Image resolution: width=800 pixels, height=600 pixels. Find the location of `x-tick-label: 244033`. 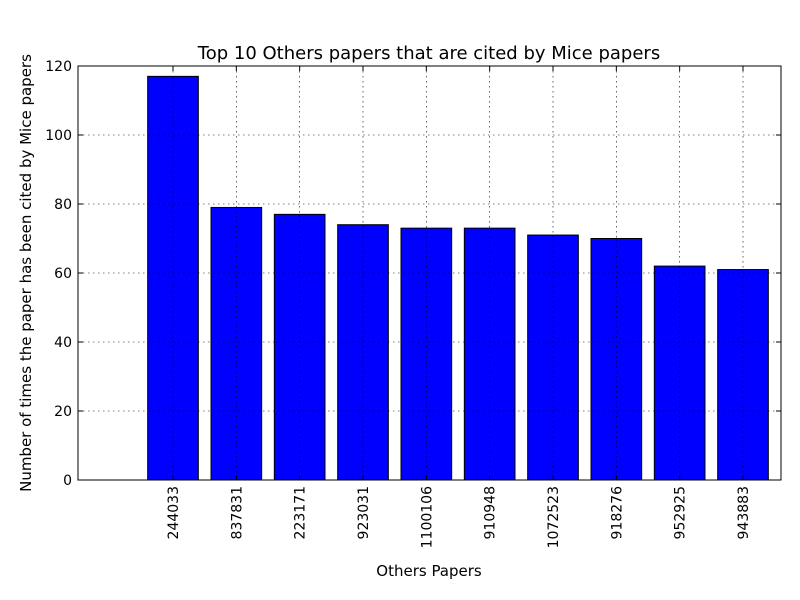

x-tick-label: 244033 is located at coordinates (174, 512).